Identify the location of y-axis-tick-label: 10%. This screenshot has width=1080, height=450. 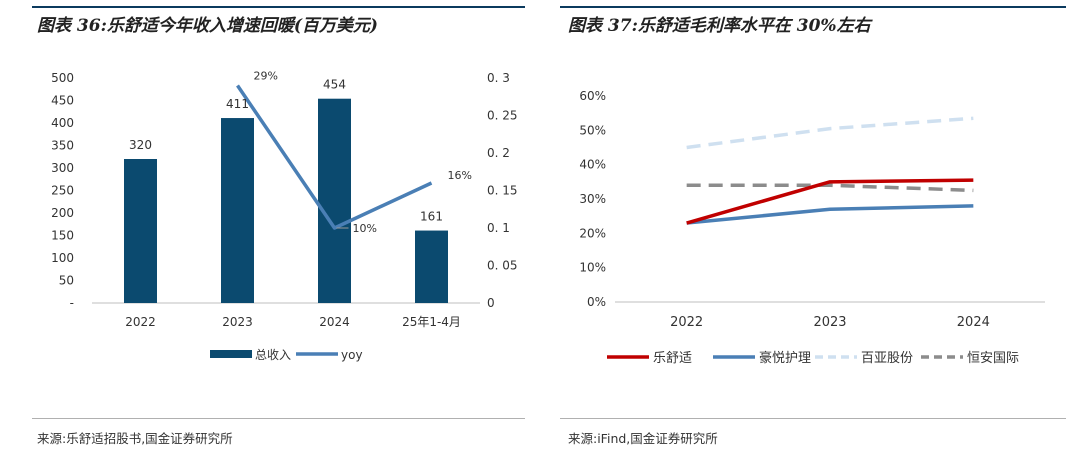
(592, 268).